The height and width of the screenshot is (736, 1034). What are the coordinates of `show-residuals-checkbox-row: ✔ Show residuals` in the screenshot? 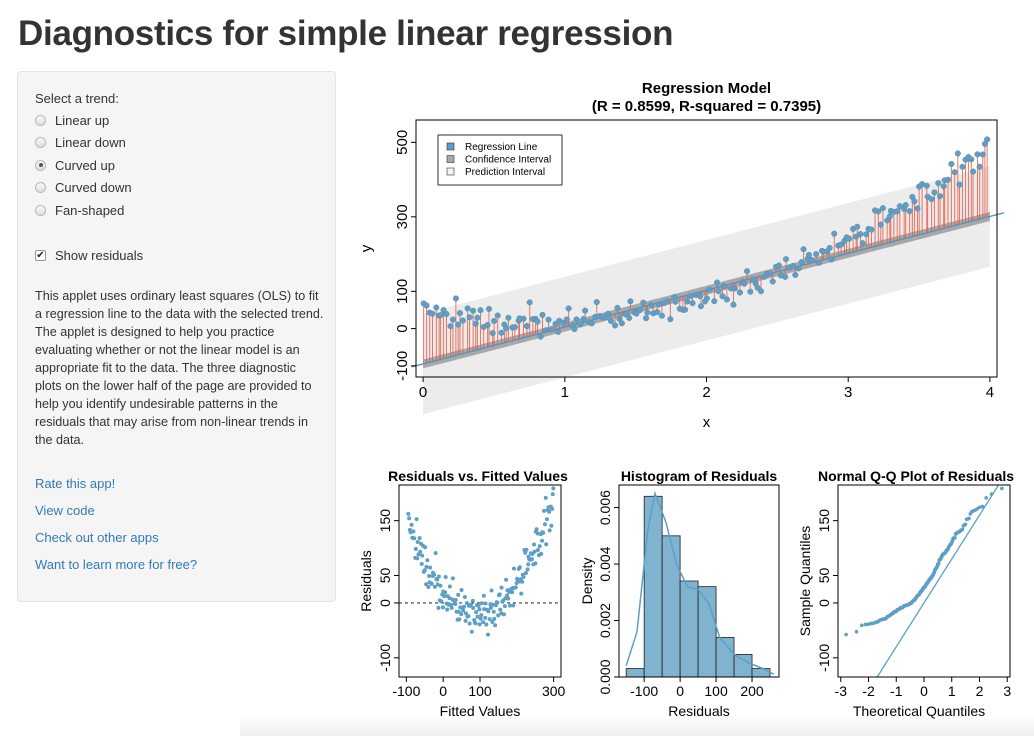 It's located at (89, 255).